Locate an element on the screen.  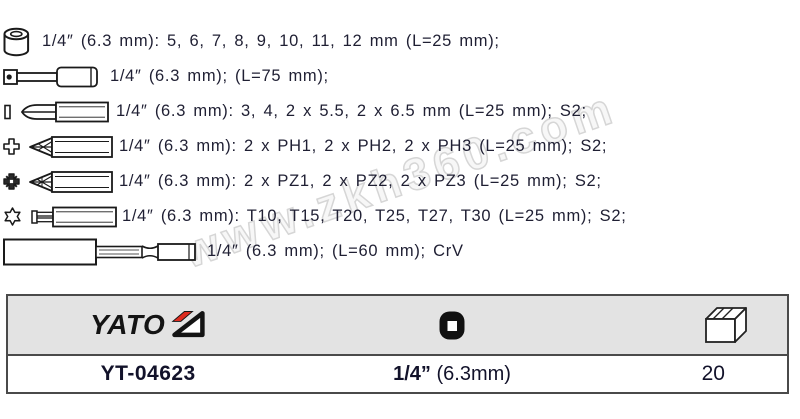
extension-bar-icon is located at coordinates (54, 77).